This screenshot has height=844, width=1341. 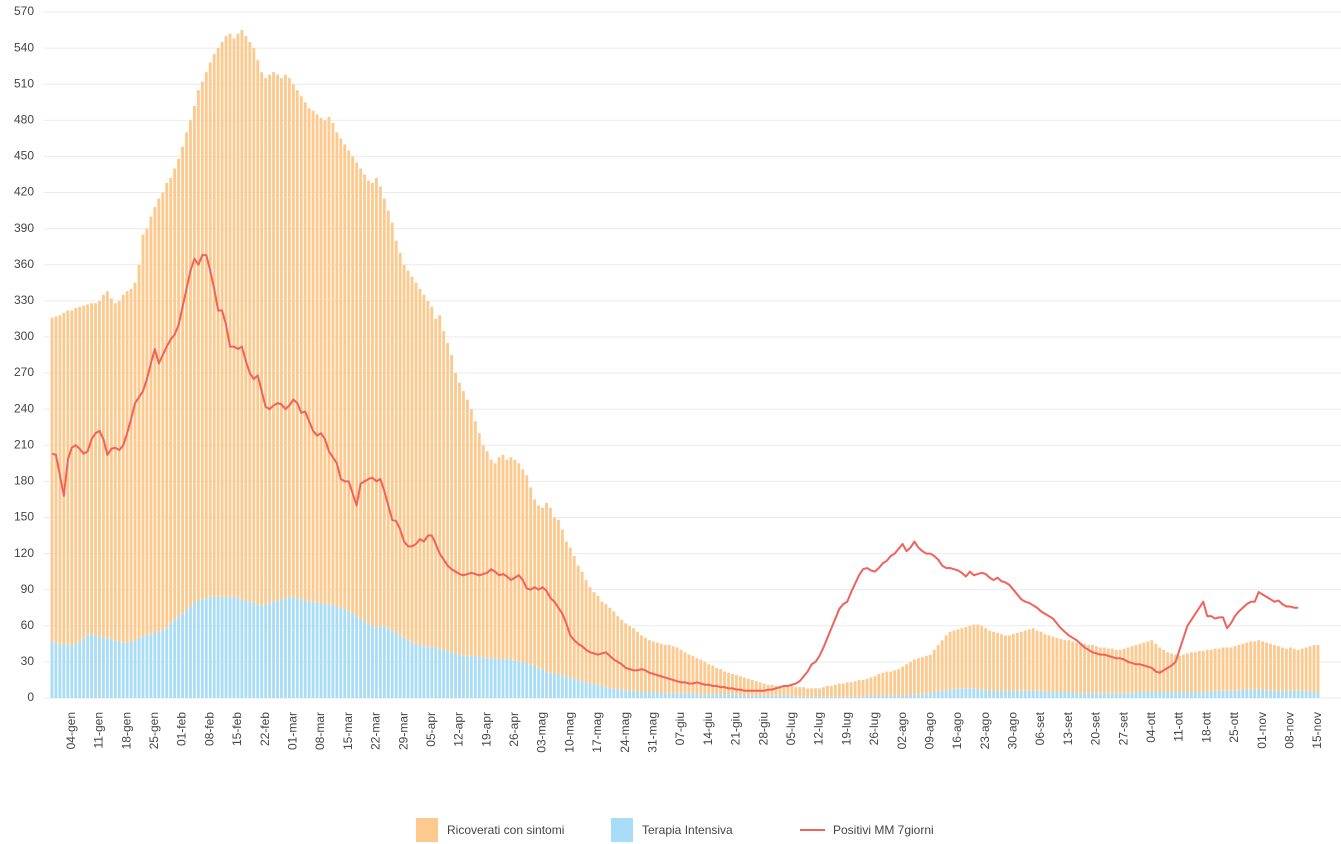 What do you see at coordinates (622, 830) in the screenshot?
I see `legend-swatch` at bounding box center [622, 830].